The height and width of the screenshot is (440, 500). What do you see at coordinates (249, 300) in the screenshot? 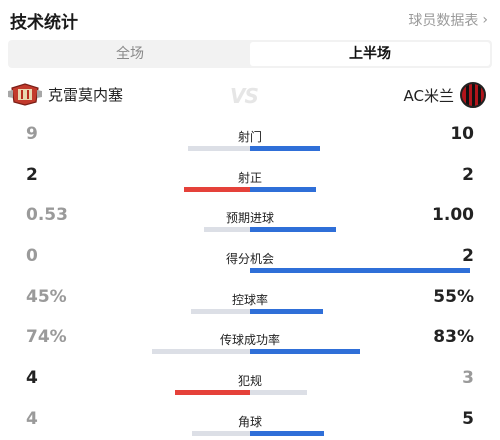
I see `stat-label: 控球率` at bounding box center [249, 300].